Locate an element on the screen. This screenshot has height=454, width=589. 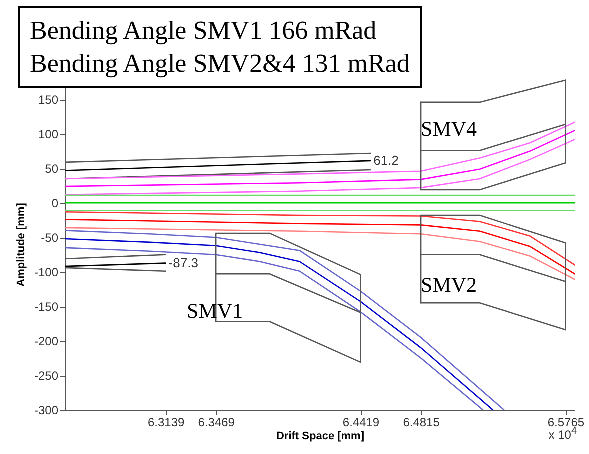
y-tick-label: 50 is located at coordinates (52, 169).